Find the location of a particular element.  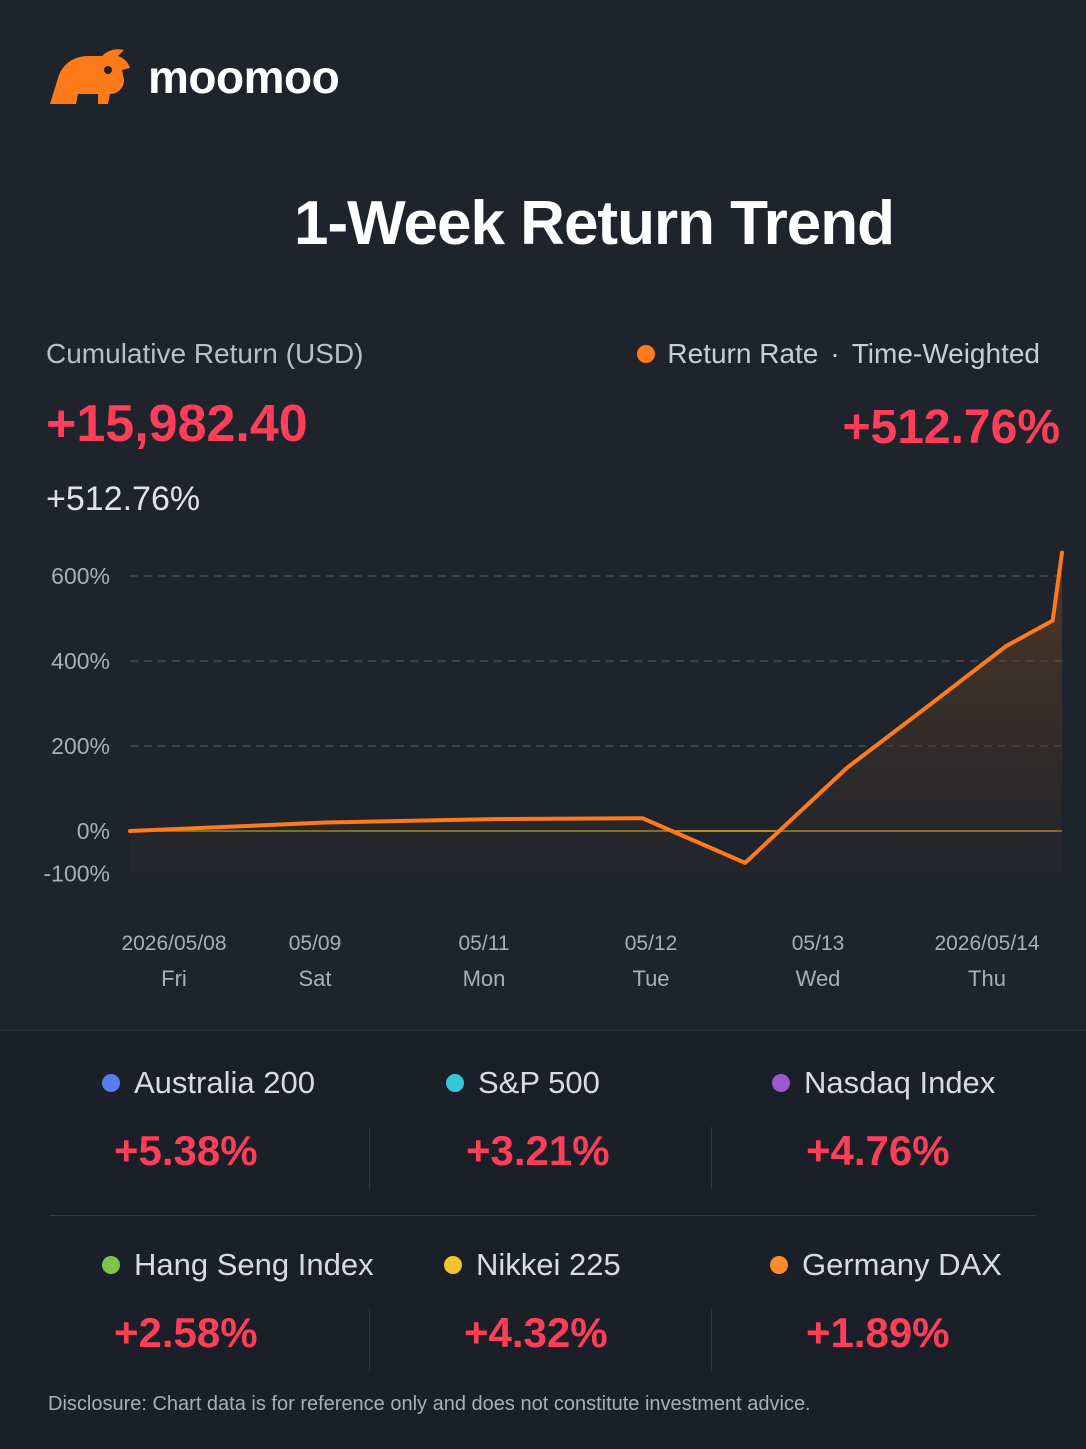

index-value: +5.38% is located at coordinates (186, 1150).